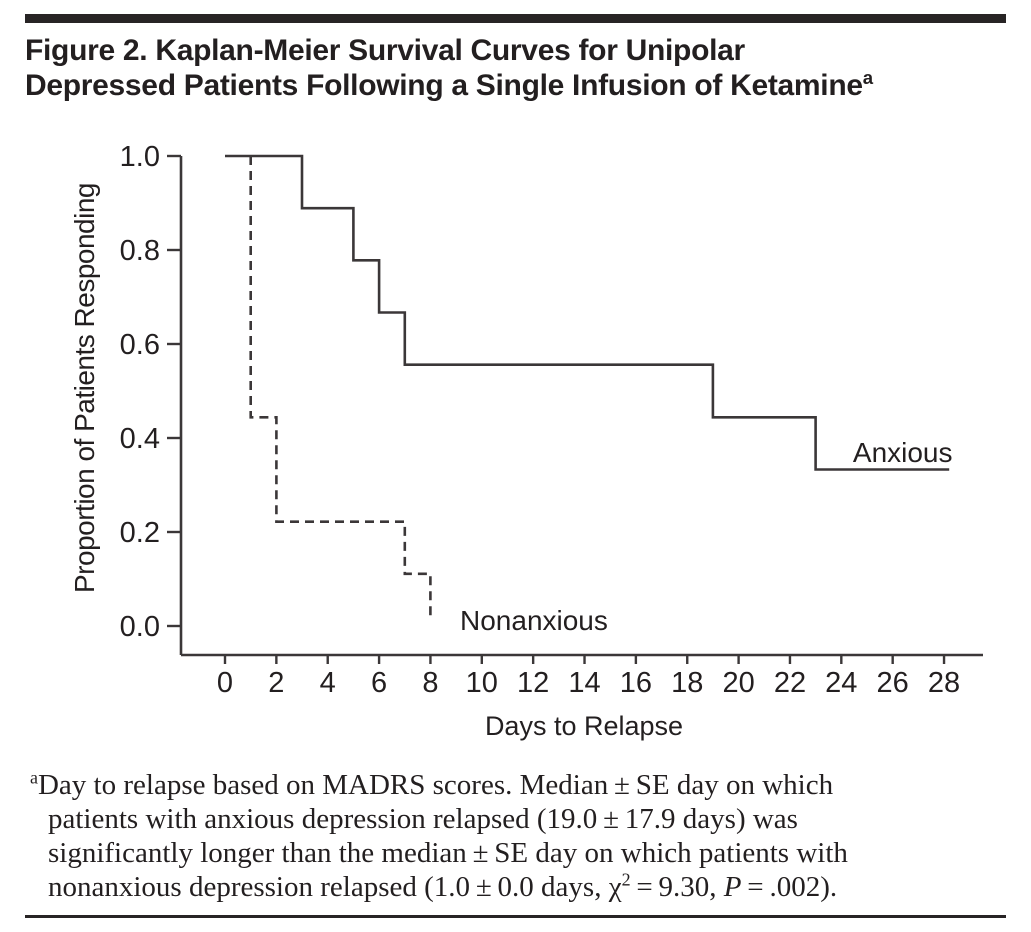 The image size is (1031, 932). I want to click on chi-squared-superscript: 2, so click(626, 879).